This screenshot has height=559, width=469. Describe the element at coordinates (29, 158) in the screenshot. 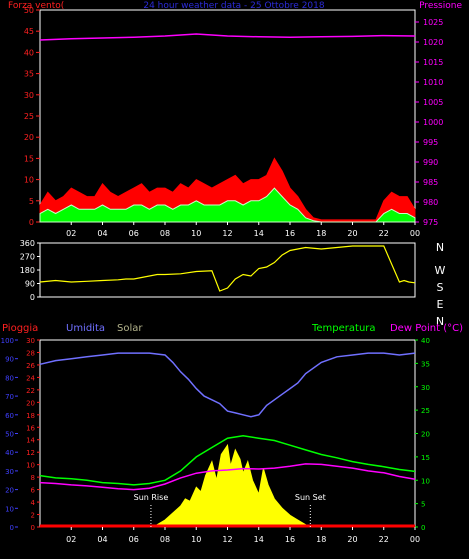

I see `panel1-left-tick-label: 15` at that location.